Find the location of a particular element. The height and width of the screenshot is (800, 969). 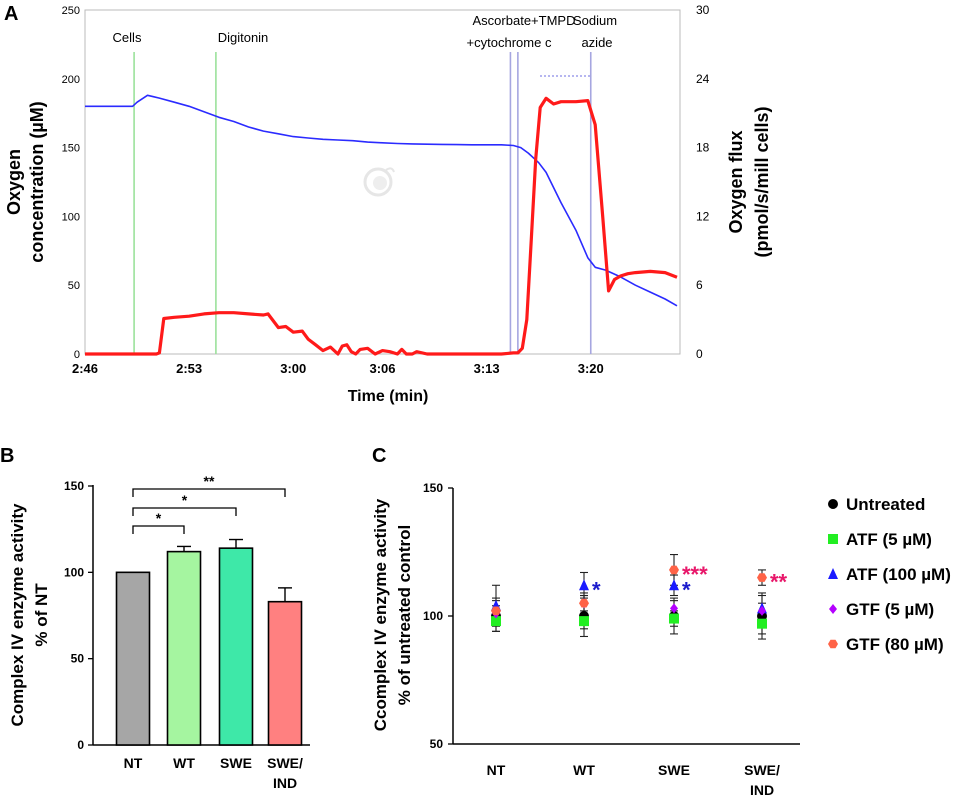

y-axis-title-line2: % of untreated control is located at coordinates (404, 615).